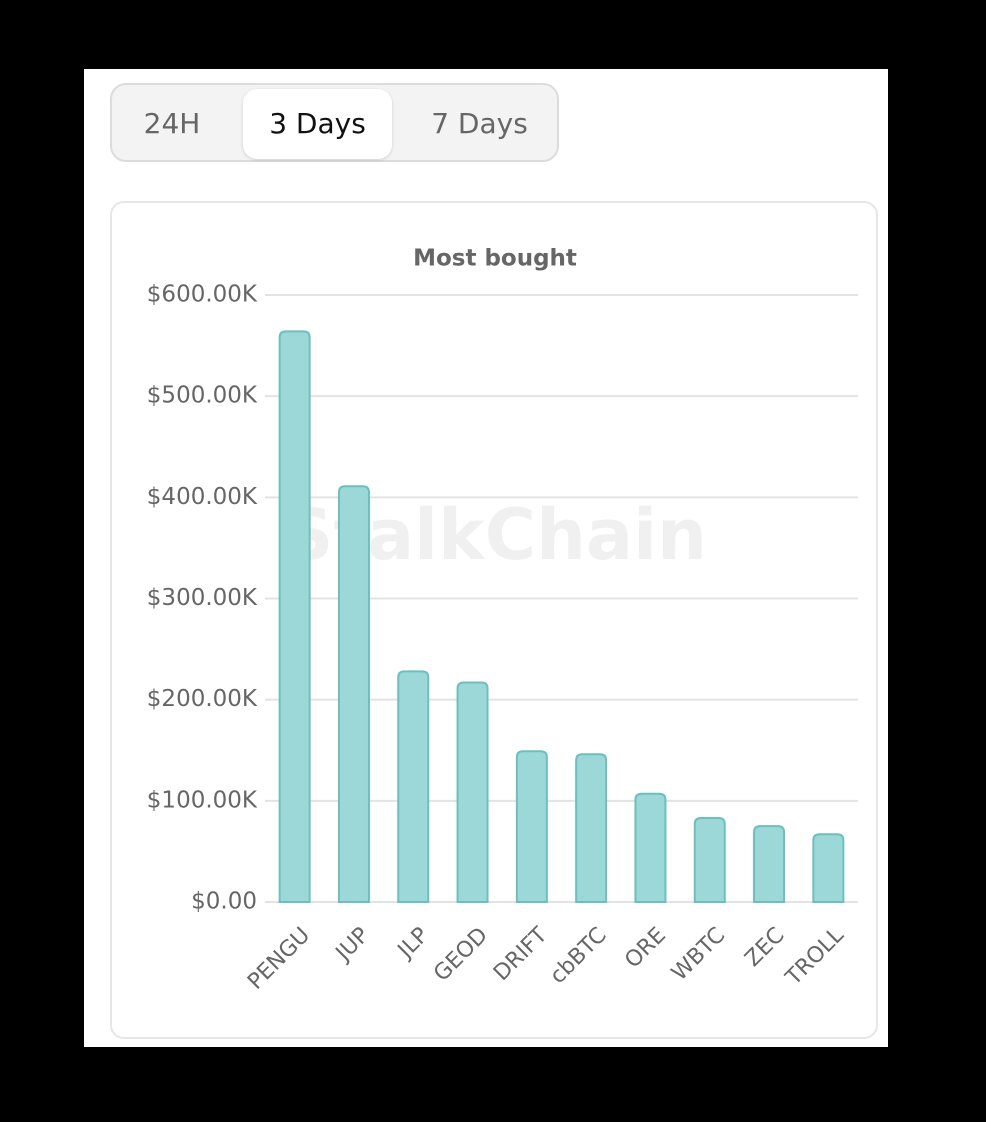  What do you see at coordinates (202, 396) in the screenshot?
I see `y-tick-label: $500.00K` at bounding box center [202, 396].